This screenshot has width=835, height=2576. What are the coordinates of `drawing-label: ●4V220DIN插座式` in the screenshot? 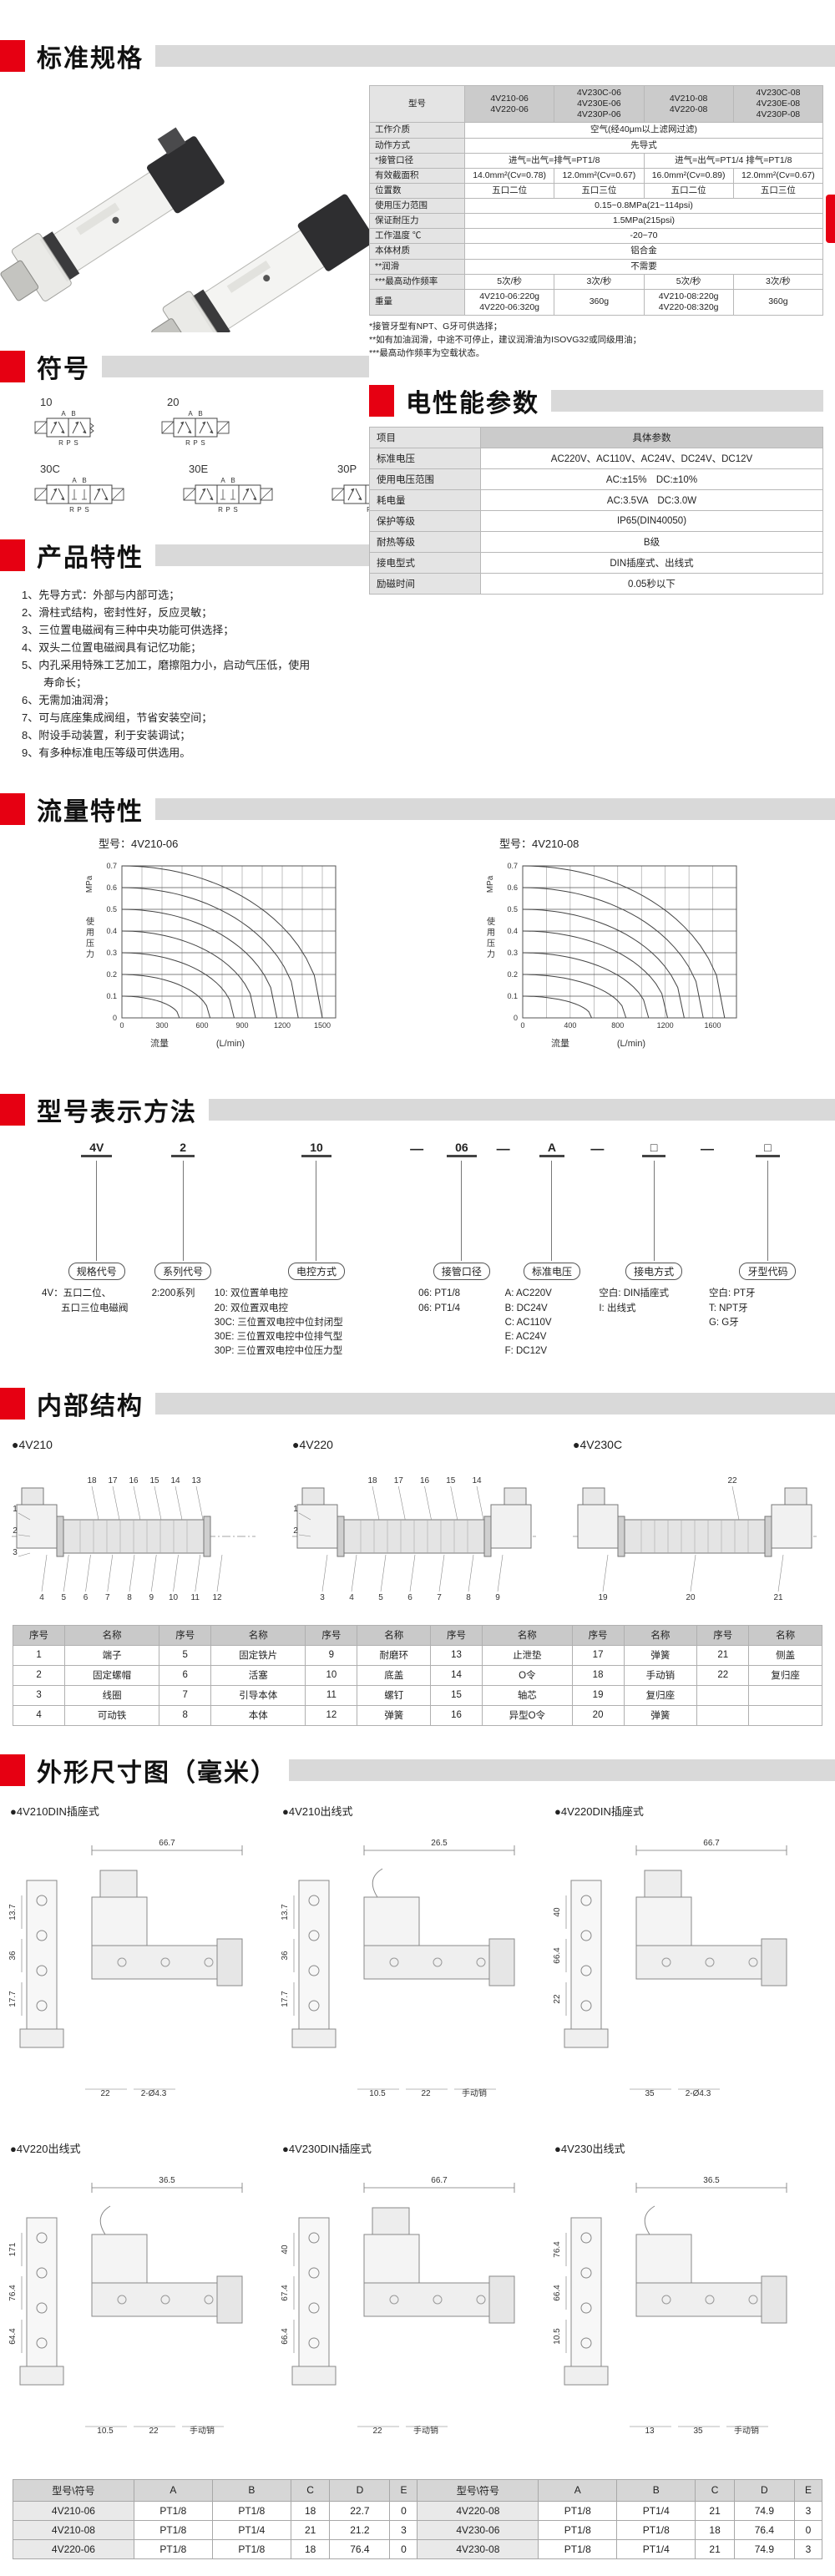 It's located at (599, 1811).